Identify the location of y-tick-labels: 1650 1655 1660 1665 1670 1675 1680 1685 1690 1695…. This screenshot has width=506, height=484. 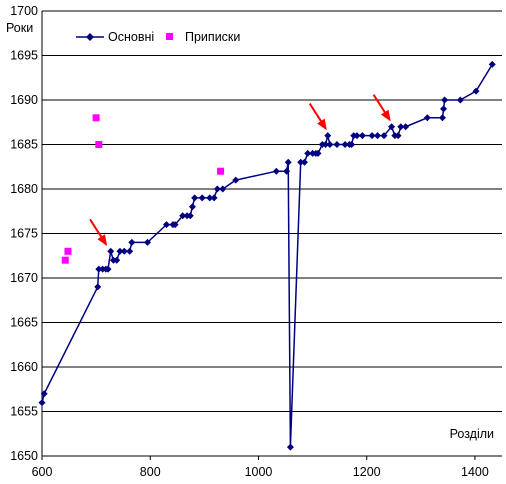
(24, 233).